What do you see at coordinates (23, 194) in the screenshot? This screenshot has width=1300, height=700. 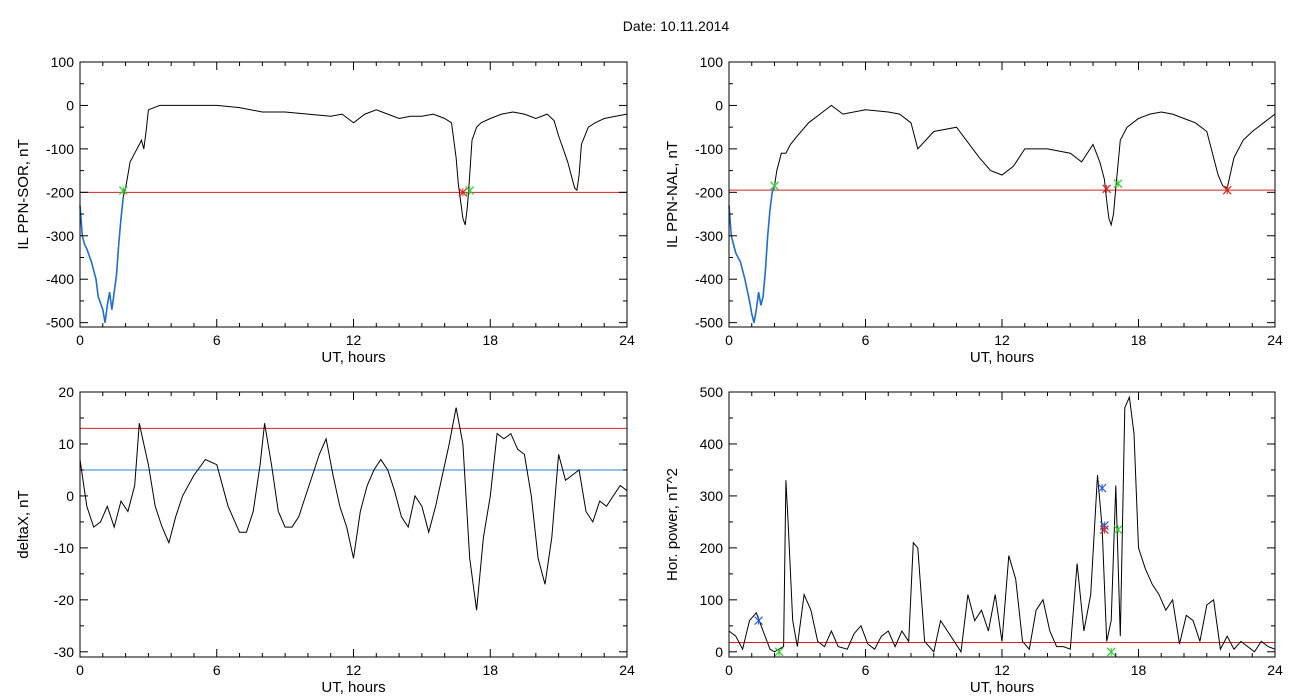 I see `y-axis-title: IL PPN-SOR, nT` at bounding box center [23, 194].